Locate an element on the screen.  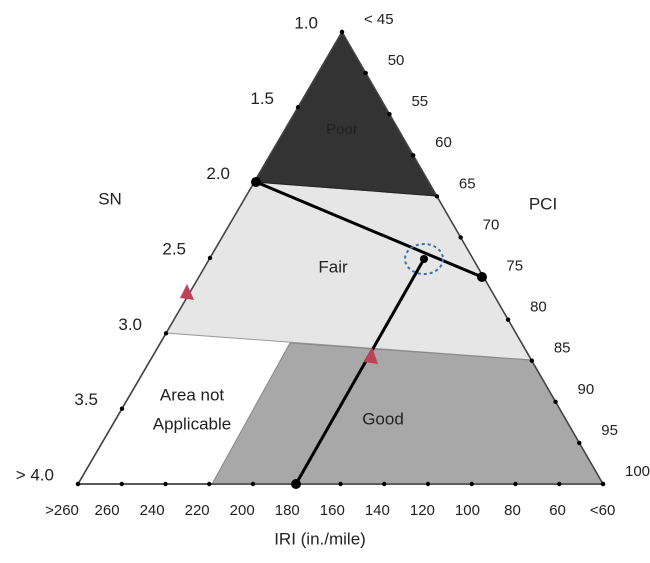
sn-label: 3.5 is located at coordinates (86, 399).